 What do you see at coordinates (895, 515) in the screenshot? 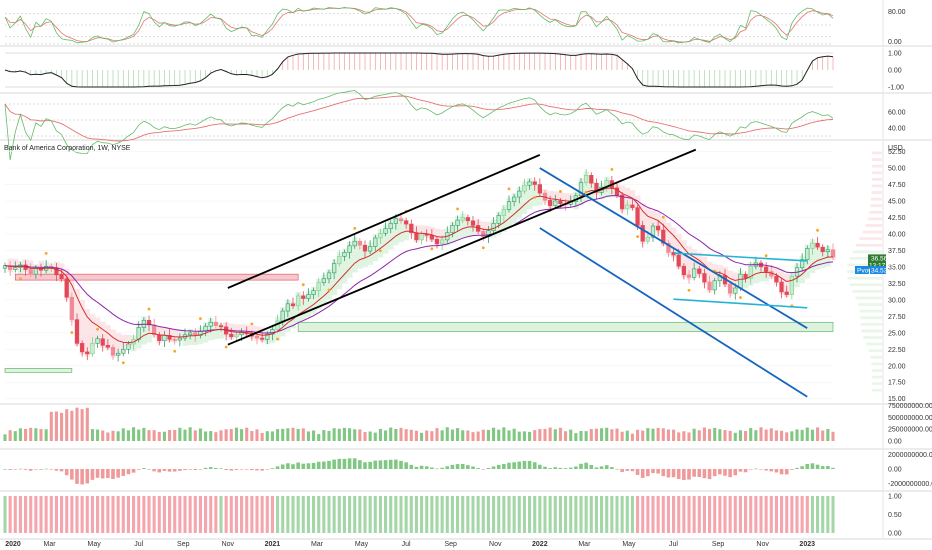
I see `signal-tick-label: 0.50` at bounding box center [895, 515].